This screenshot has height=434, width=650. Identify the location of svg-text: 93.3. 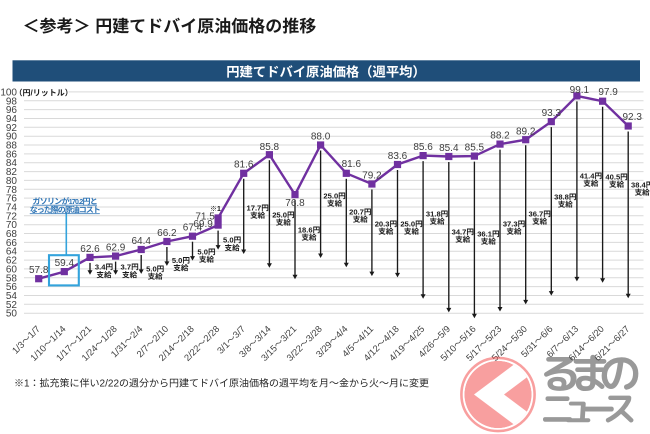
(552, 113).